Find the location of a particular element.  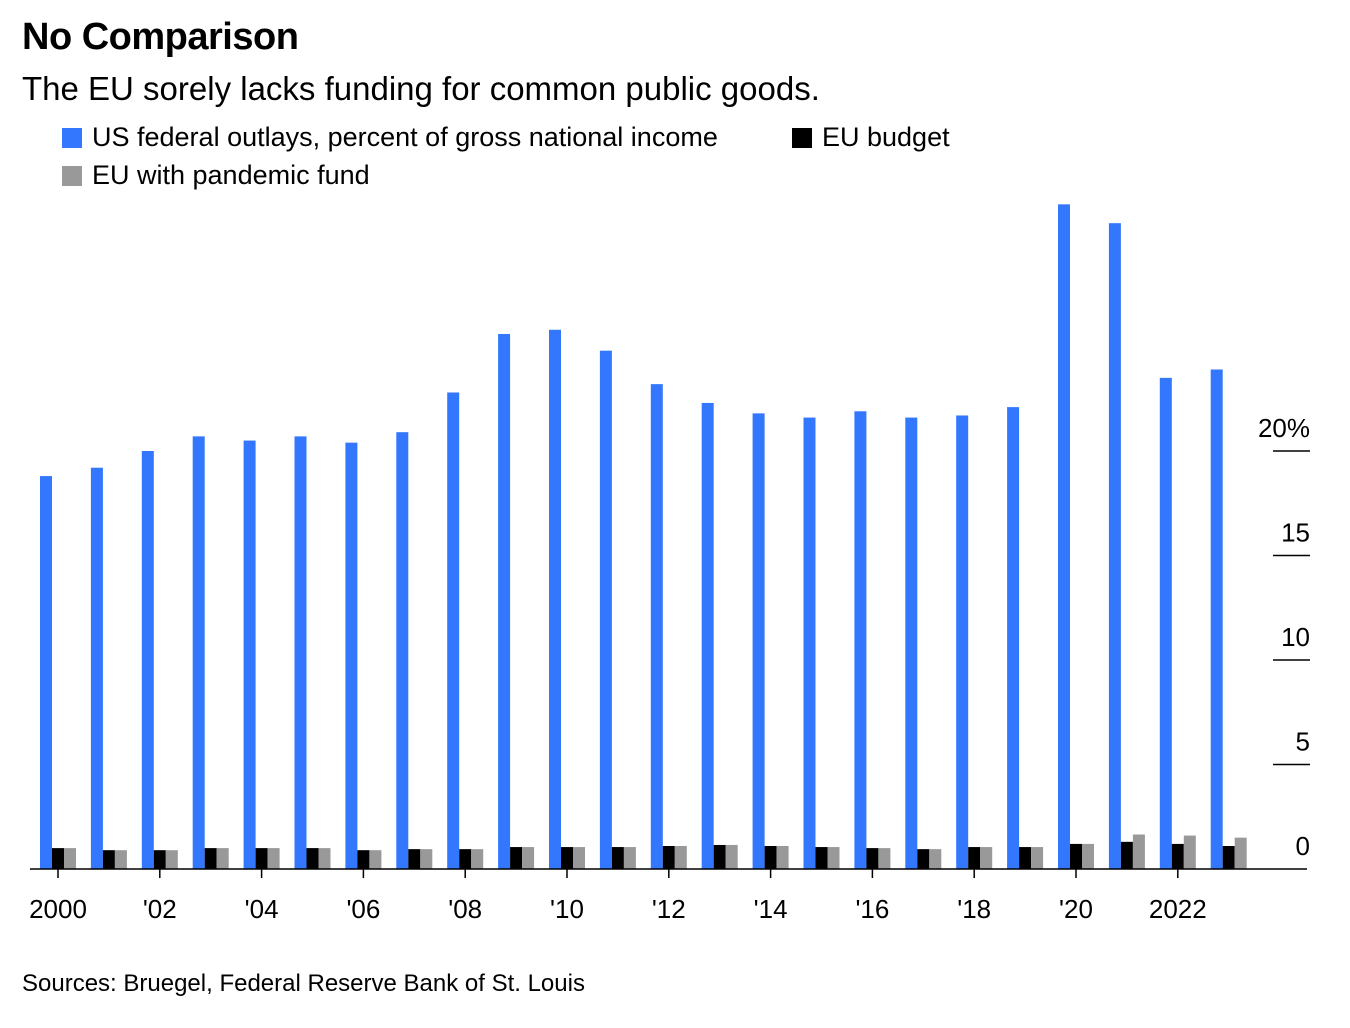

bar-us-outlays-2020 is located at coordinates (1064, 536).